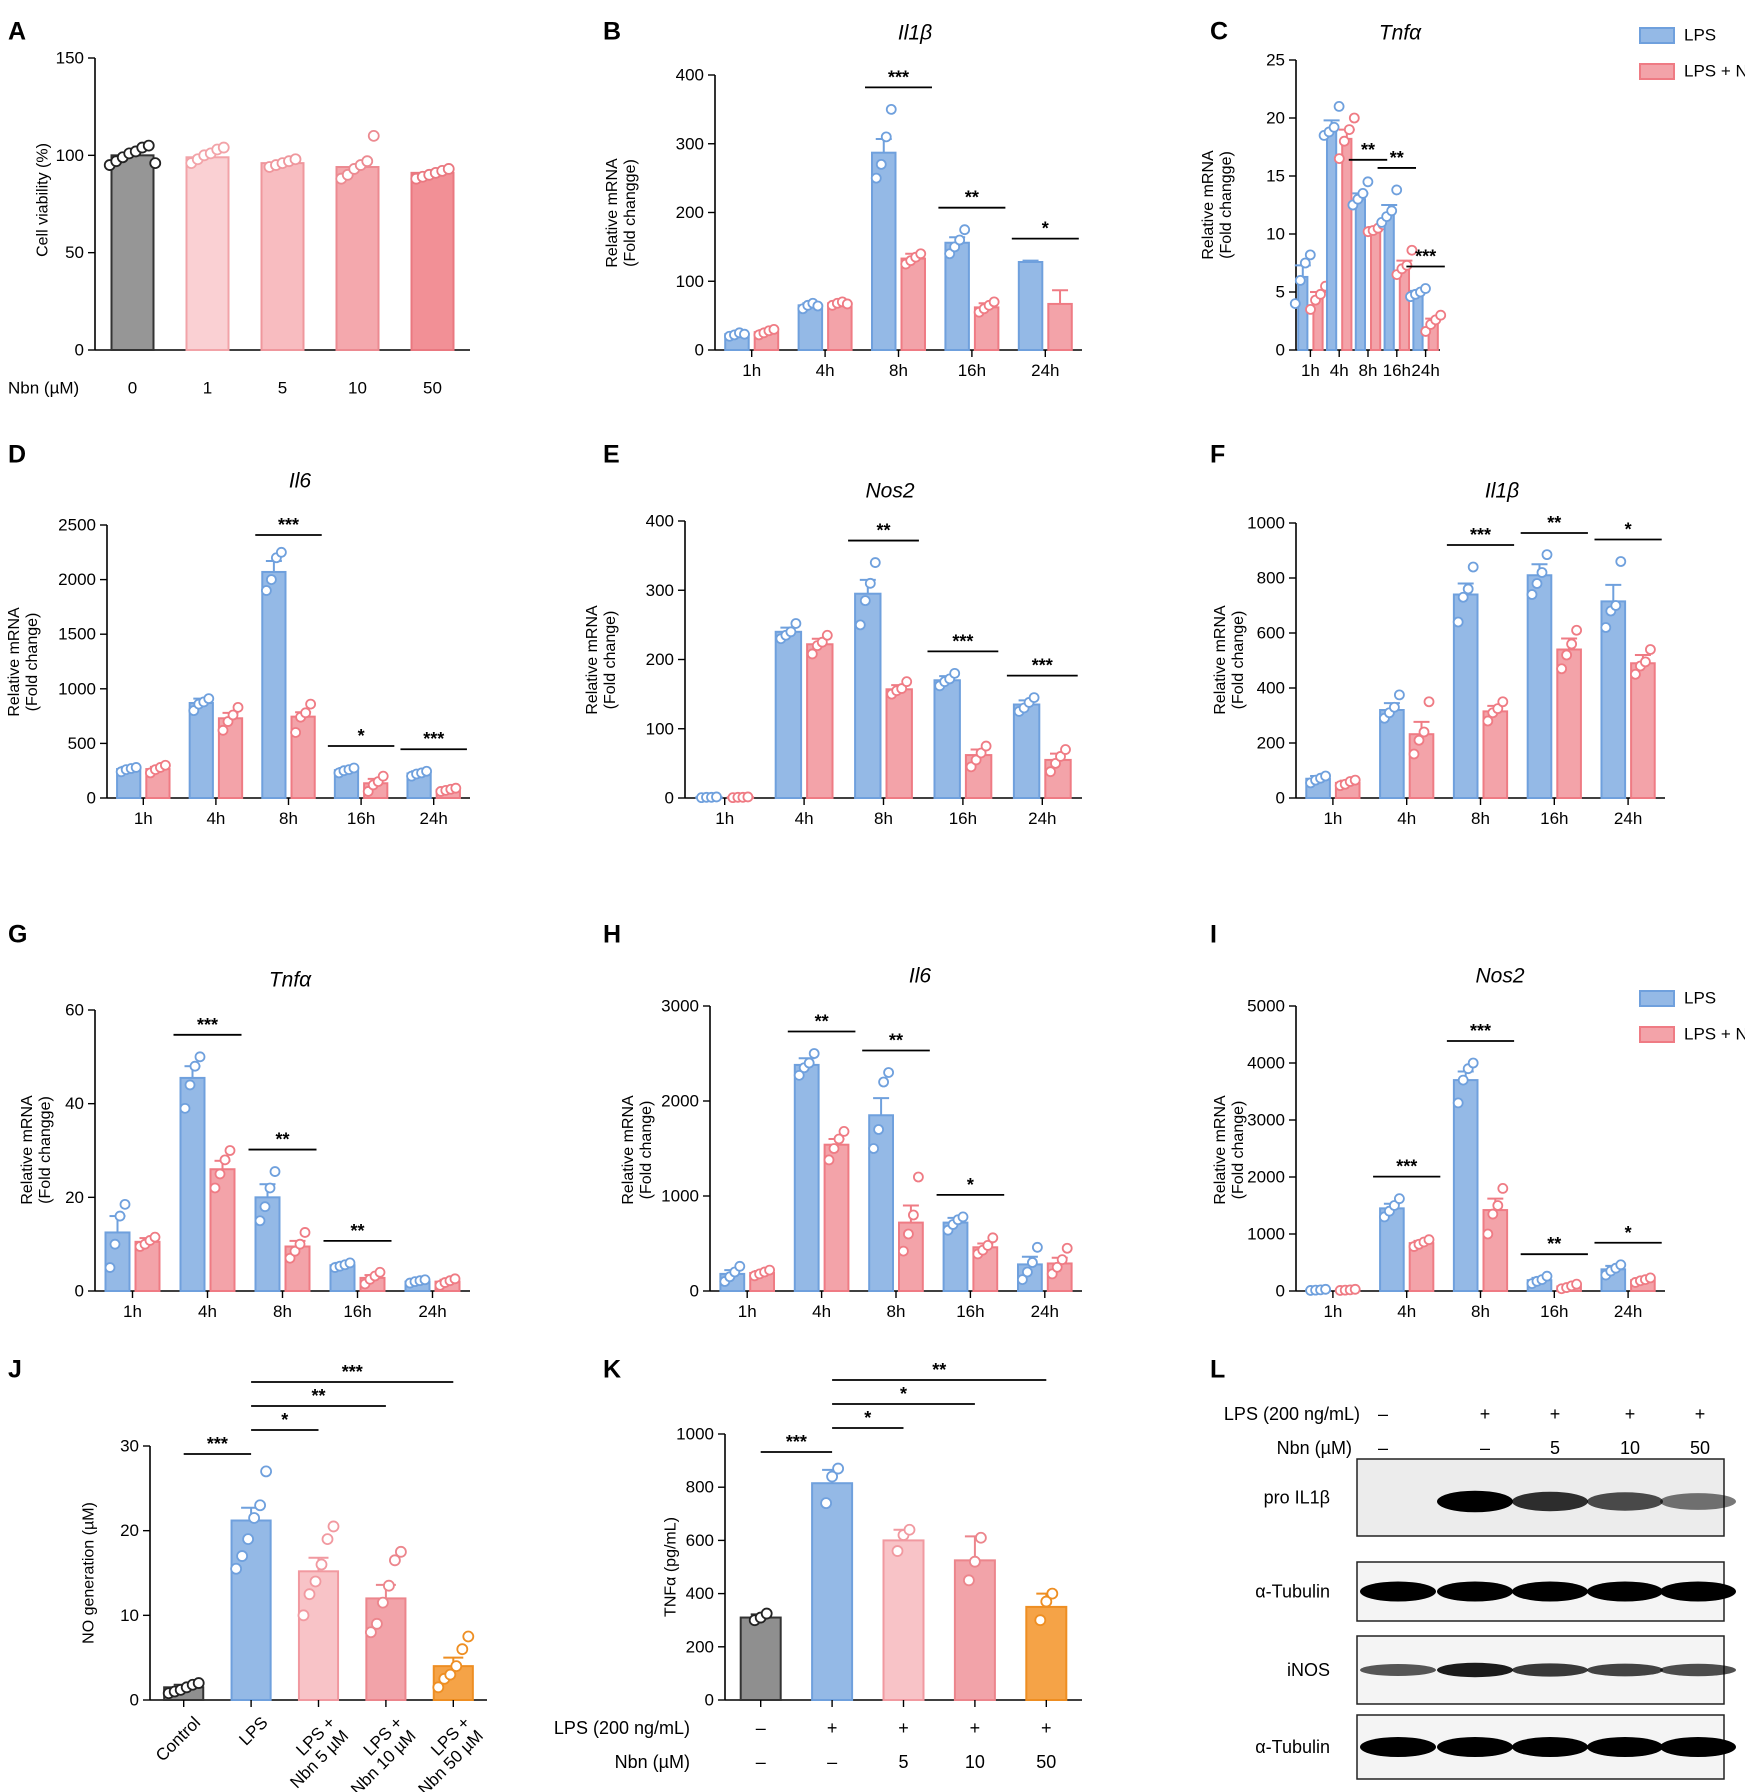 This screenshot has width=1745, height=1792. Describe the element at coordinates (1397, 158) in the screenshot. I see `significance-label: **` at that location.